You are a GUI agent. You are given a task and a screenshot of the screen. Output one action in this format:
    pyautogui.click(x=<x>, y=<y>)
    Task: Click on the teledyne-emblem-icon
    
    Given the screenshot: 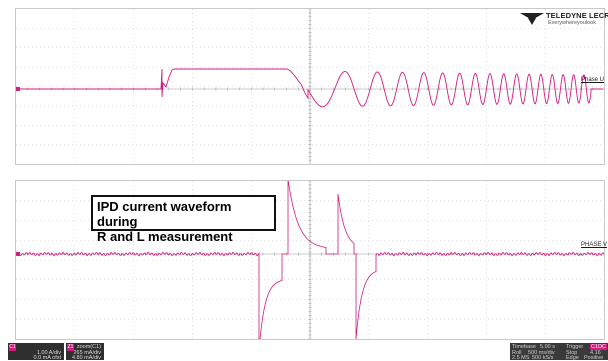 What is the action you would take?
    pyautogui.click(x=532, y=19)
    